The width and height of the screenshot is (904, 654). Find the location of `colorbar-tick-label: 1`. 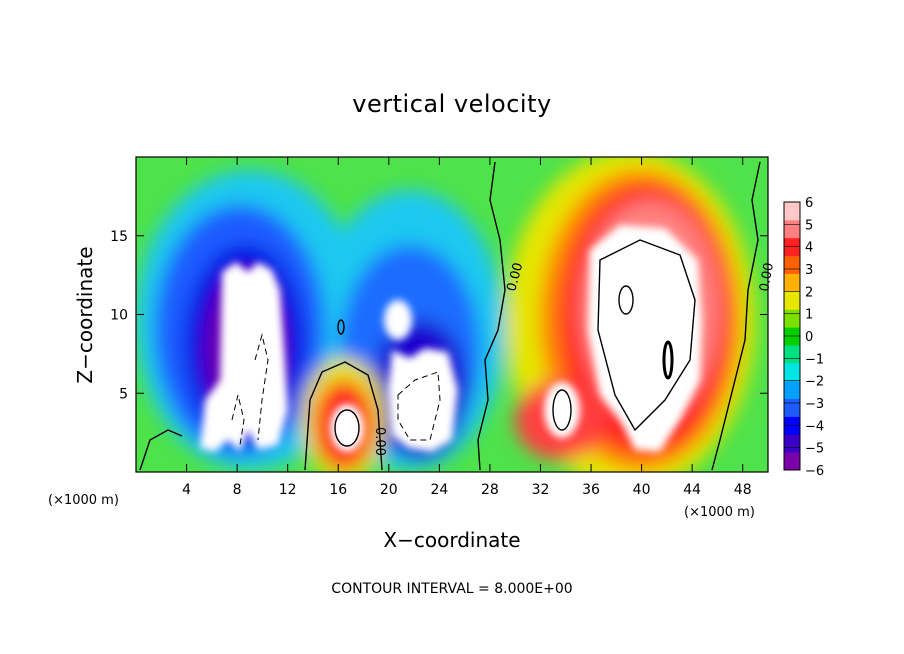

colorbar-tick-label: 1 is located at coordinates (809, 315).